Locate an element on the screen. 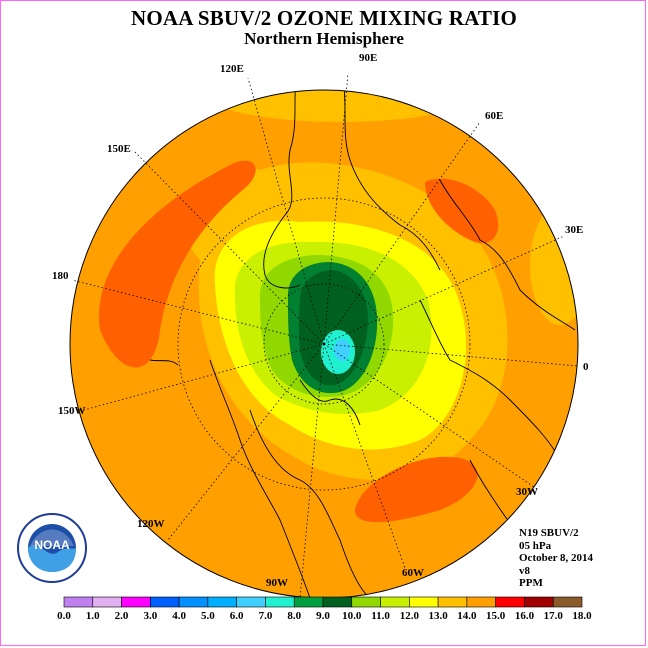 The image size is (648, 648). colorbar-tick-label: 5.0 is located at coordinates (208, 616).